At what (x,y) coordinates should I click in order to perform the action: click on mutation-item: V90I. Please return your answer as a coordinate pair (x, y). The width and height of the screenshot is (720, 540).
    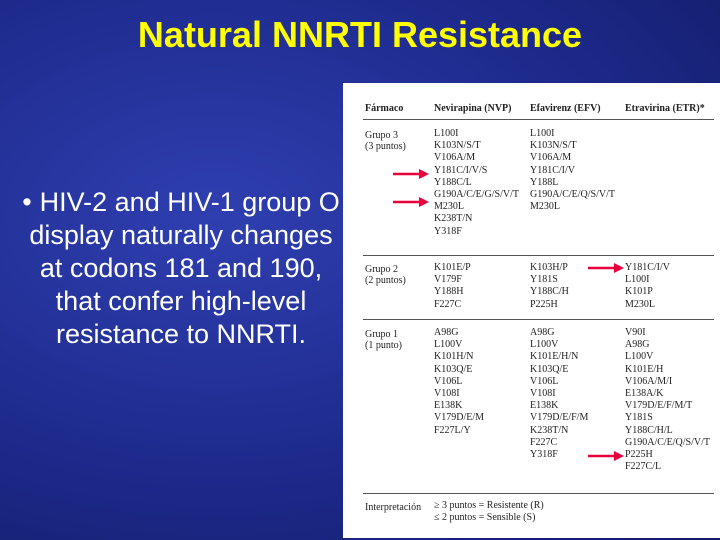
    Looking at the image, I should click on (635, 332).